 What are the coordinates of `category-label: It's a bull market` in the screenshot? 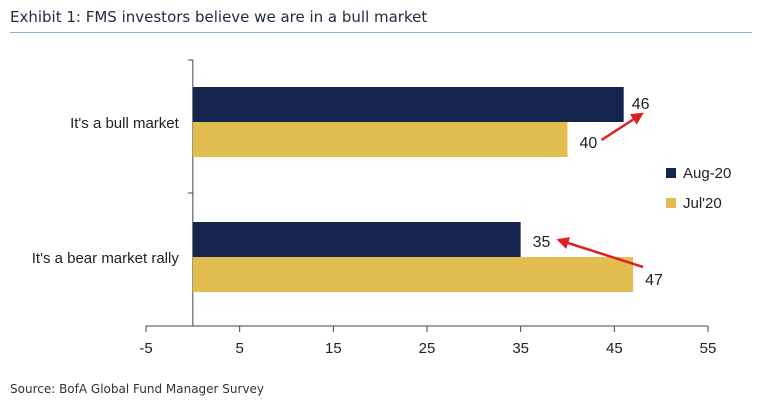 It's located at (125, 123).